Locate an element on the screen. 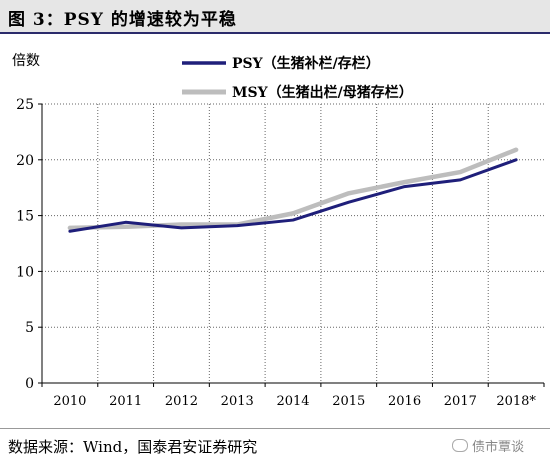 Image resolution: width=550 pixels, height=464 pixels. y-tick-label: 5 is located at coordinates (29, 328).